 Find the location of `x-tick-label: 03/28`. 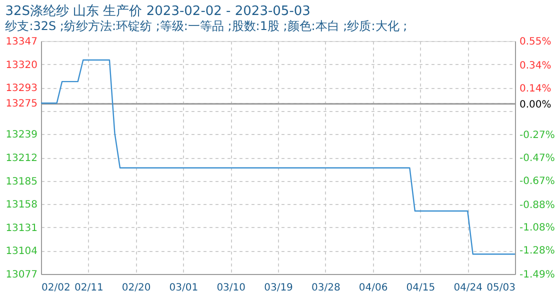

x-tick-label: 03/28 is located at coordinates (325, 288).